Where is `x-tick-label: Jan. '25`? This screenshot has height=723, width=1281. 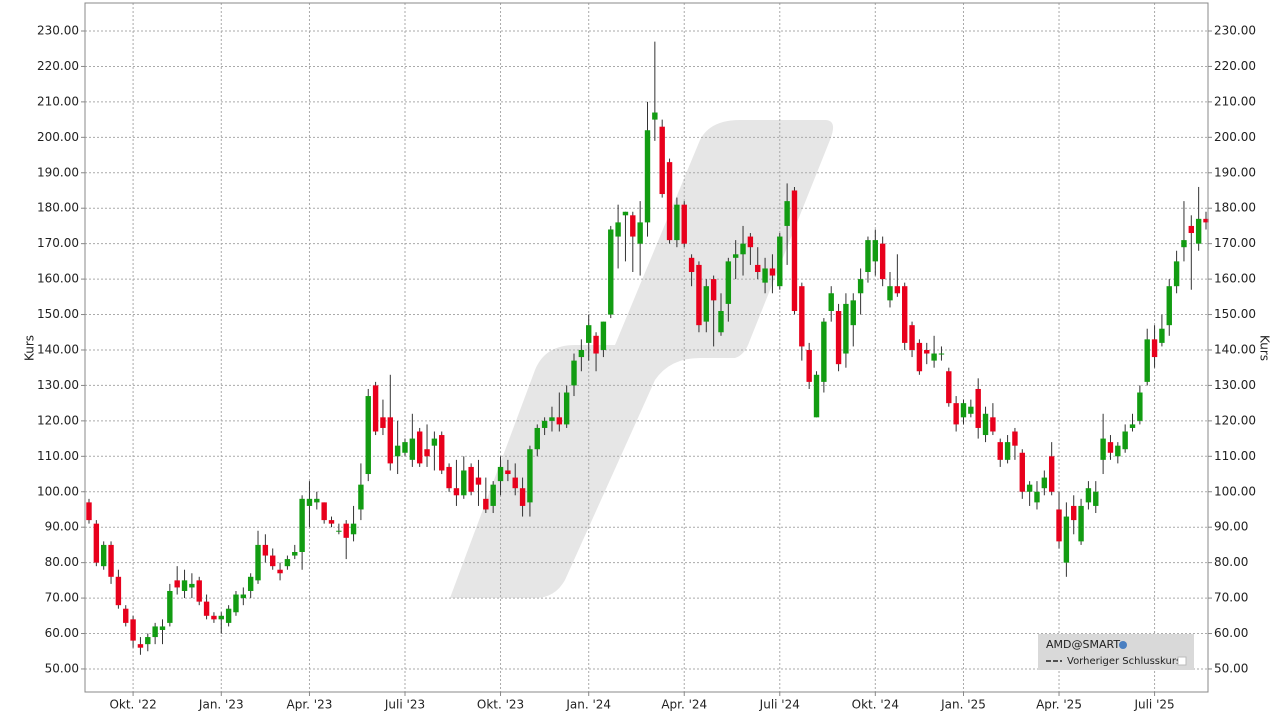
x-tick-label: Jan. '25 is located at coordinates (963, 705).